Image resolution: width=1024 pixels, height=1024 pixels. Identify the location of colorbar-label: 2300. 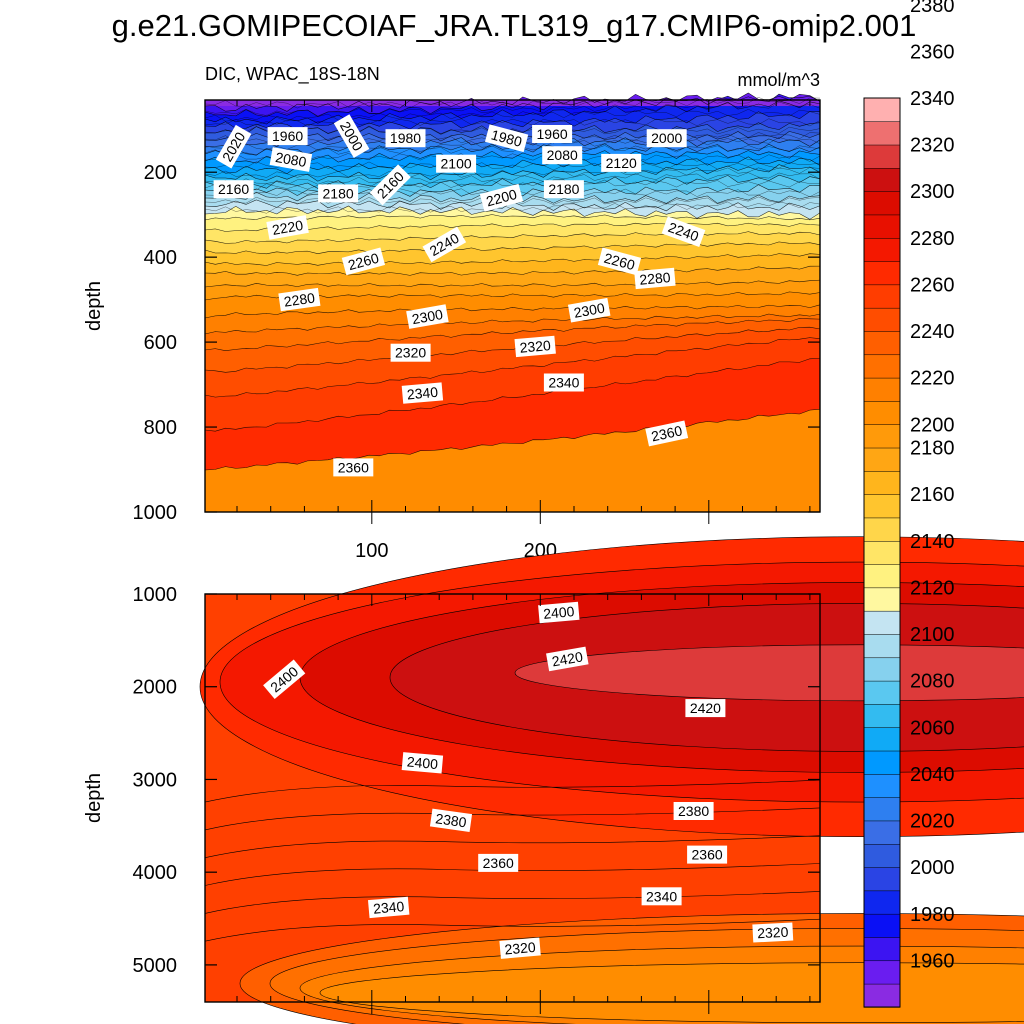
(932, 192).